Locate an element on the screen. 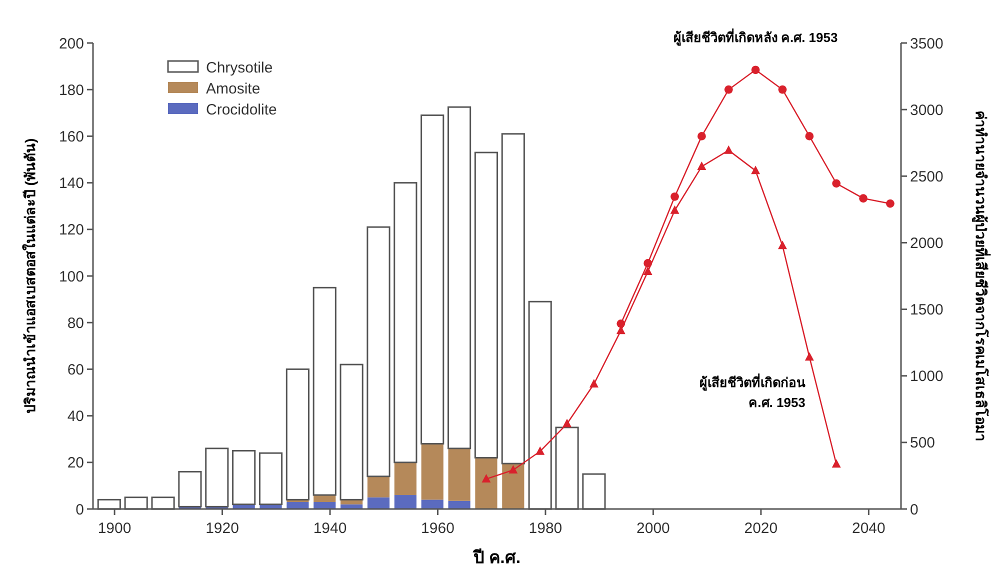  y2-tick-label: 500 is located at coordinates (923, 443).